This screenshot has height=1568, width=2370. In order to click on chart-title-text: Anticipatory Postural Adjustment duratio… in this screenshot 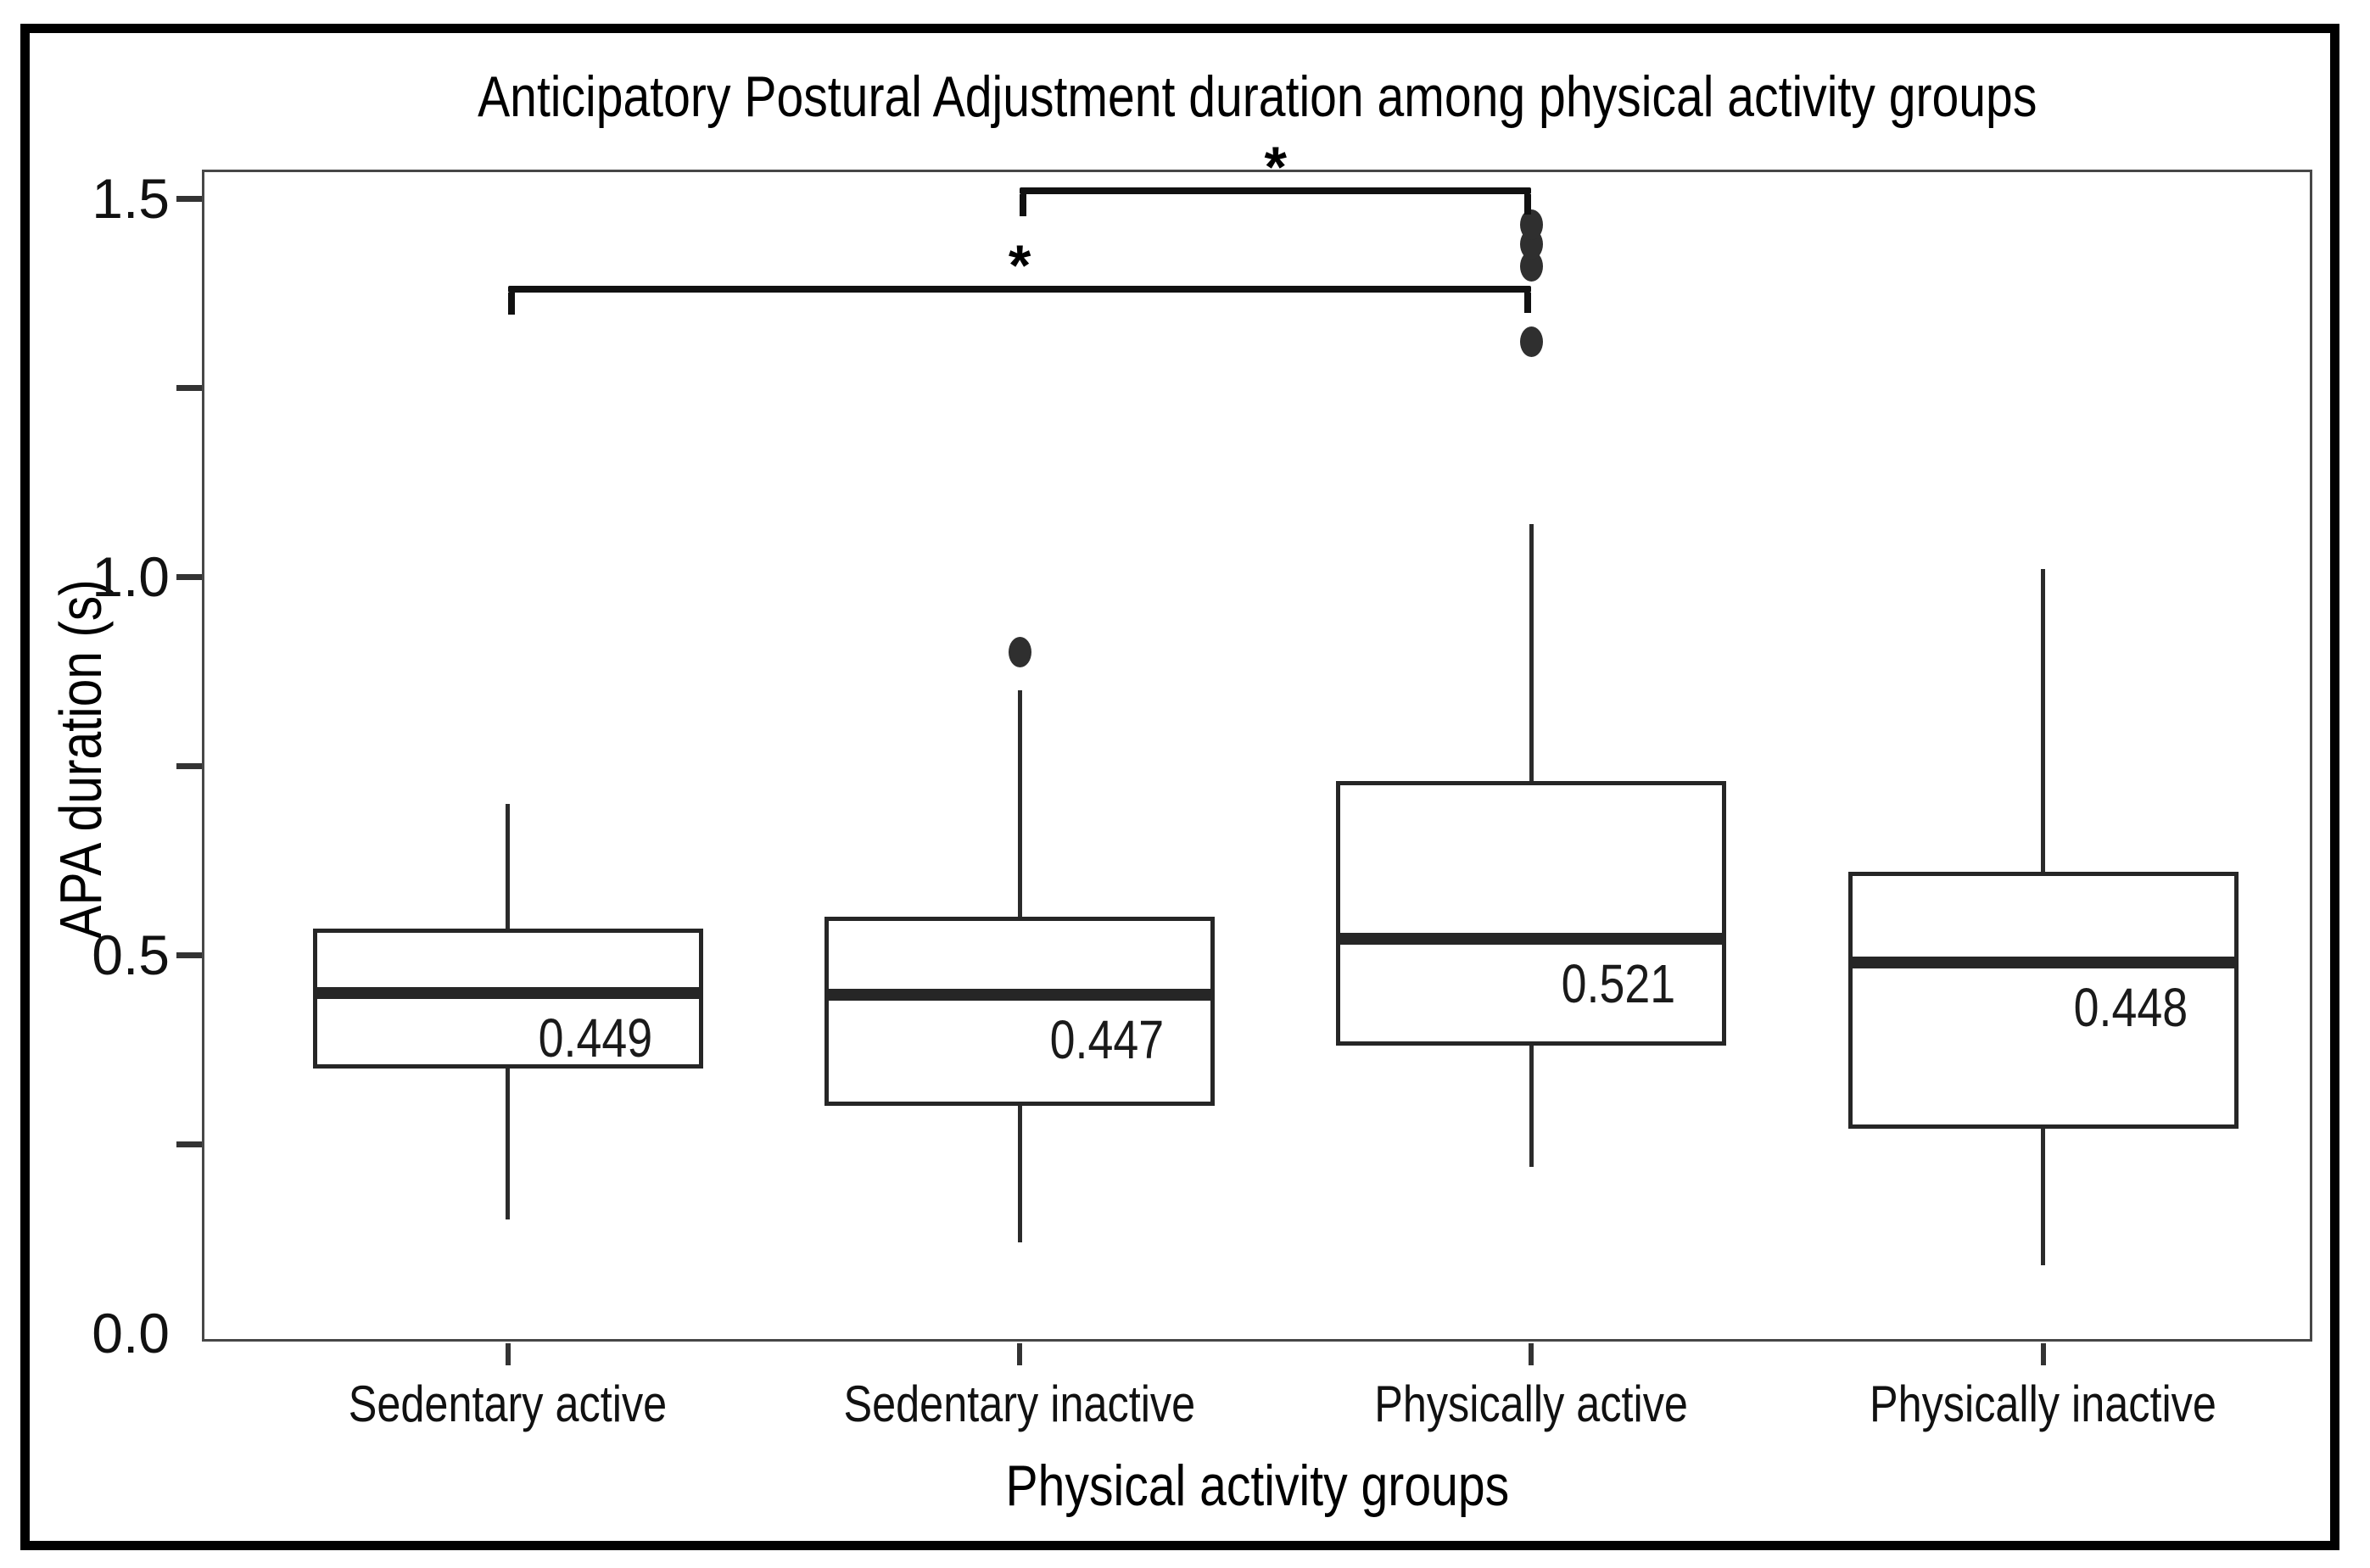, I will do `click(1257, 97)`.